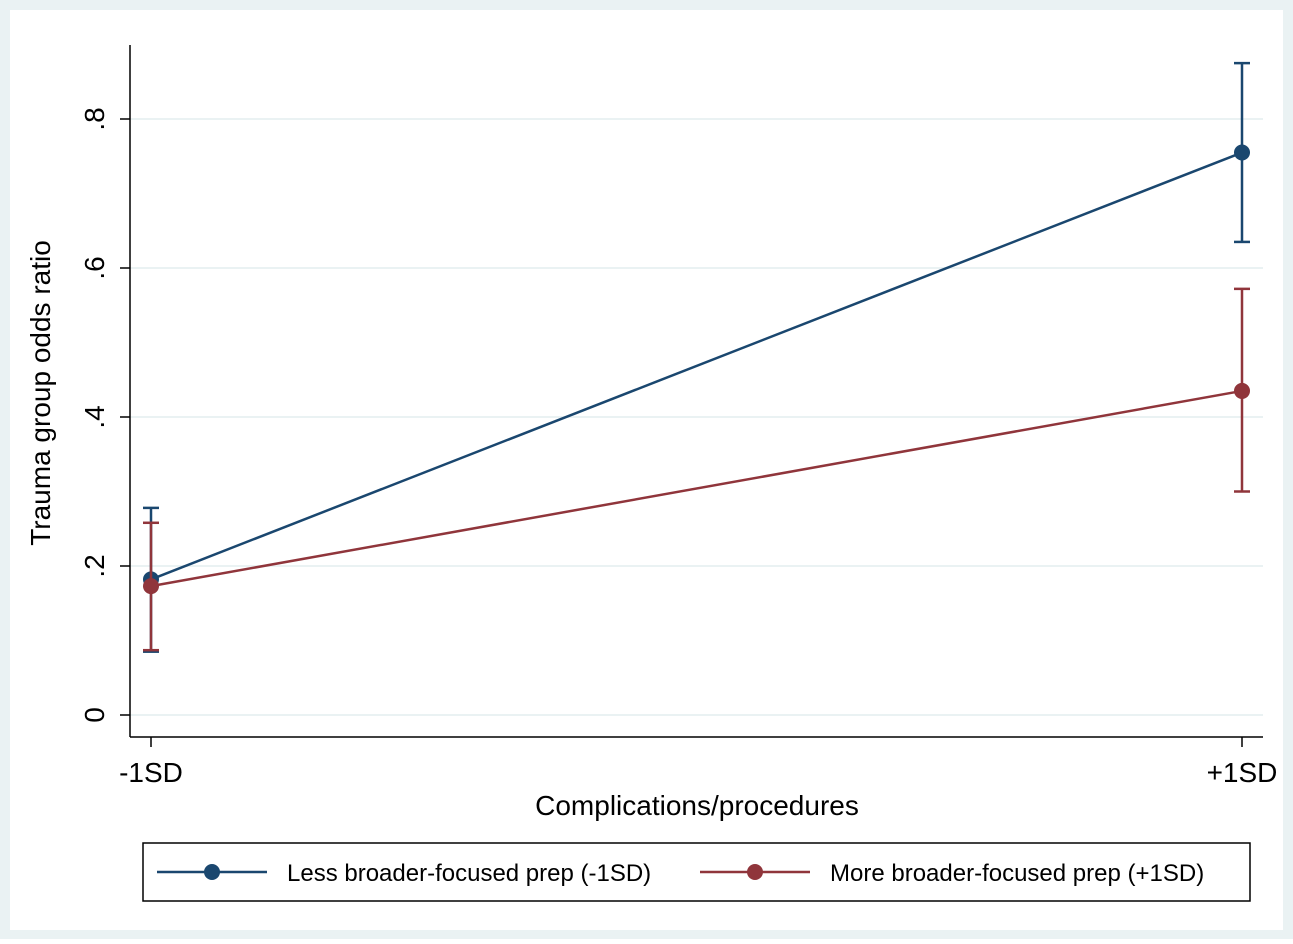 The width and height of the screenshot is (1293, 944). Describe the element at coordinates (94, 118) in the screenshot. I see `y-tick-label: .8` at that location.